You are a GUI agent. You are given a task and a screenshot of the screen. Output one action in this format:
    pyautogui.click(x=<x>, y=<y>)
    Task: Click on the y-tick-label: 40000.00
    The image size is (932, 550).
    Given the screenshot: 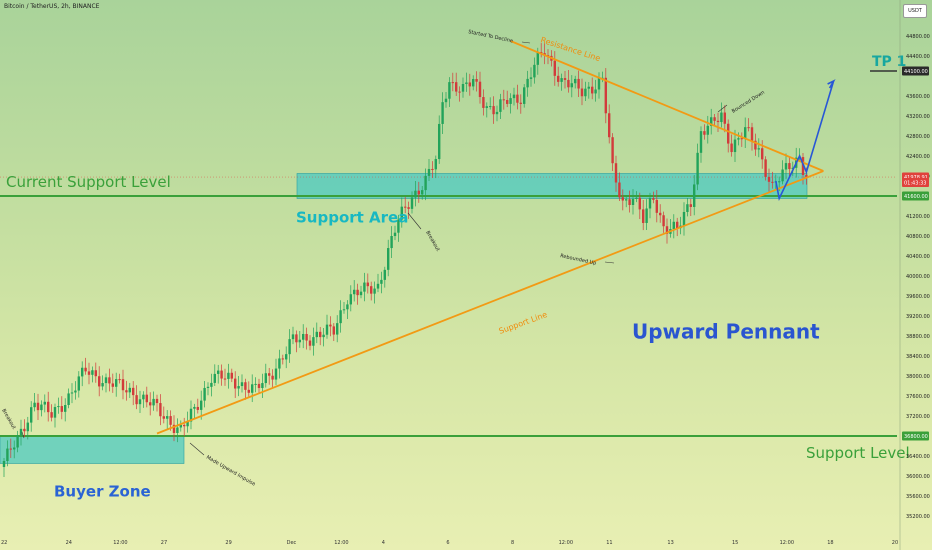 What is the action you would take?
    pyautogui.click(x=918, y=277)
    